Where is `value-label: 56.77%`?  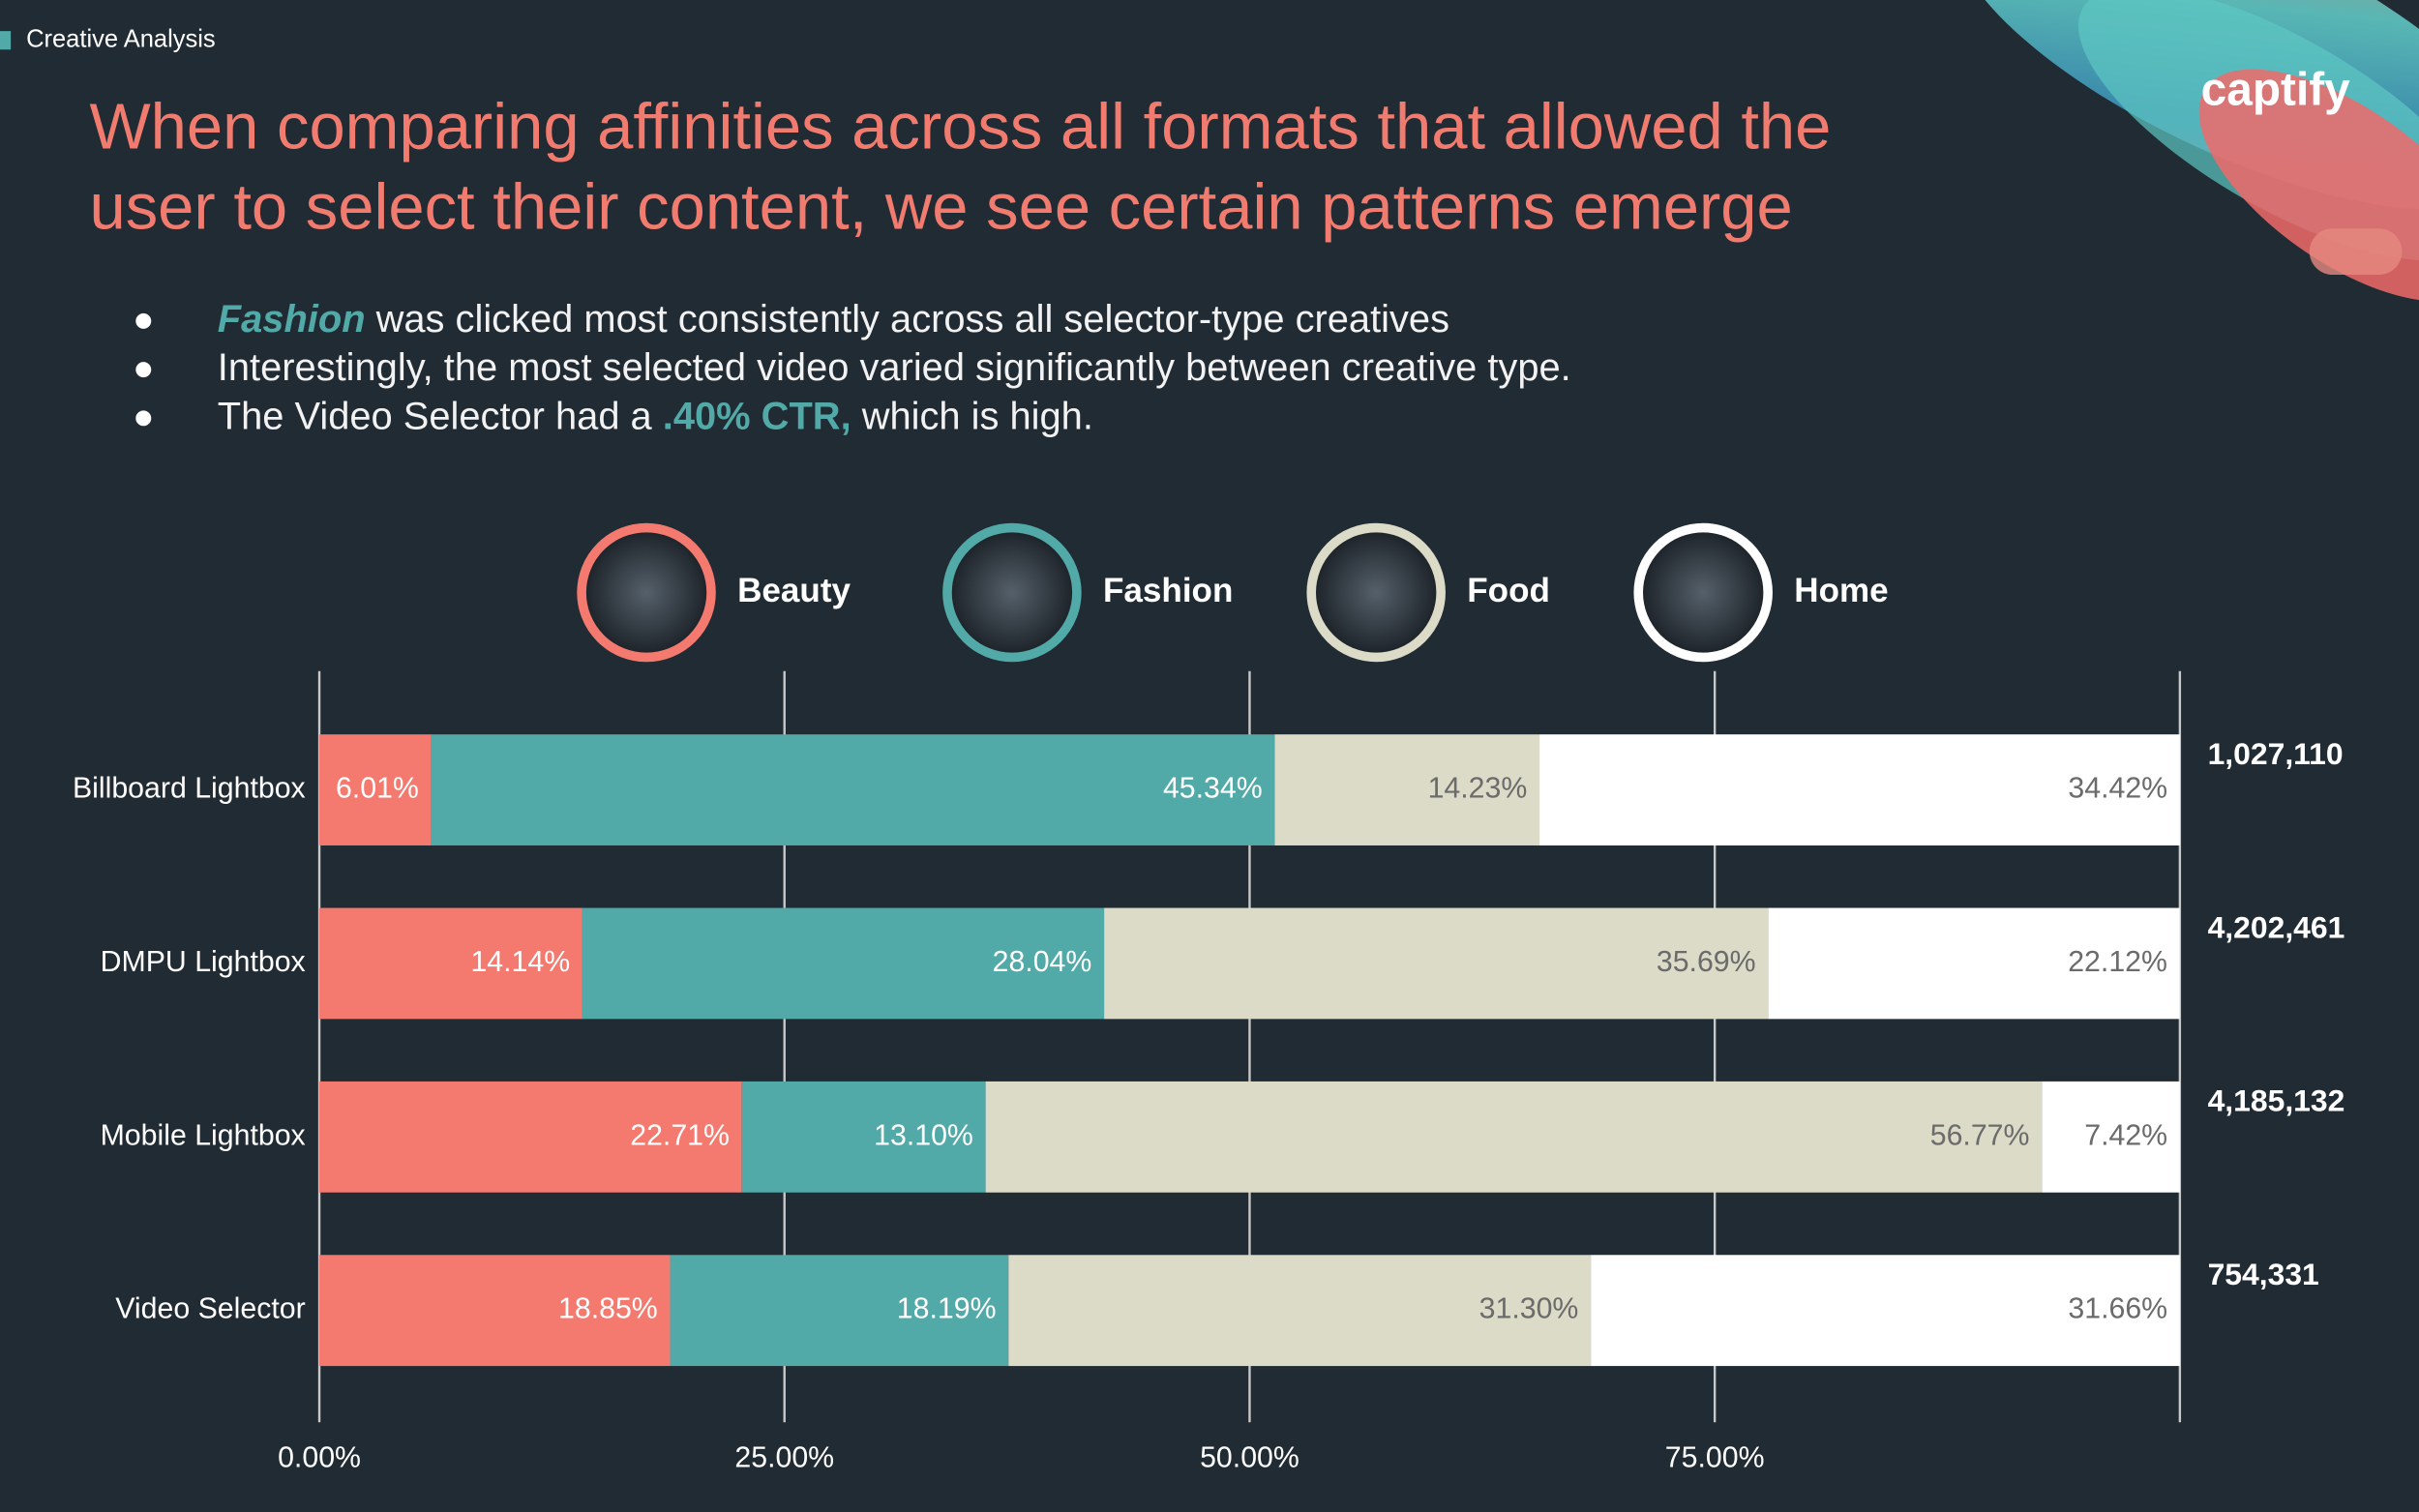 value-label: 56.77% is located at coordinates (1980, 1135).